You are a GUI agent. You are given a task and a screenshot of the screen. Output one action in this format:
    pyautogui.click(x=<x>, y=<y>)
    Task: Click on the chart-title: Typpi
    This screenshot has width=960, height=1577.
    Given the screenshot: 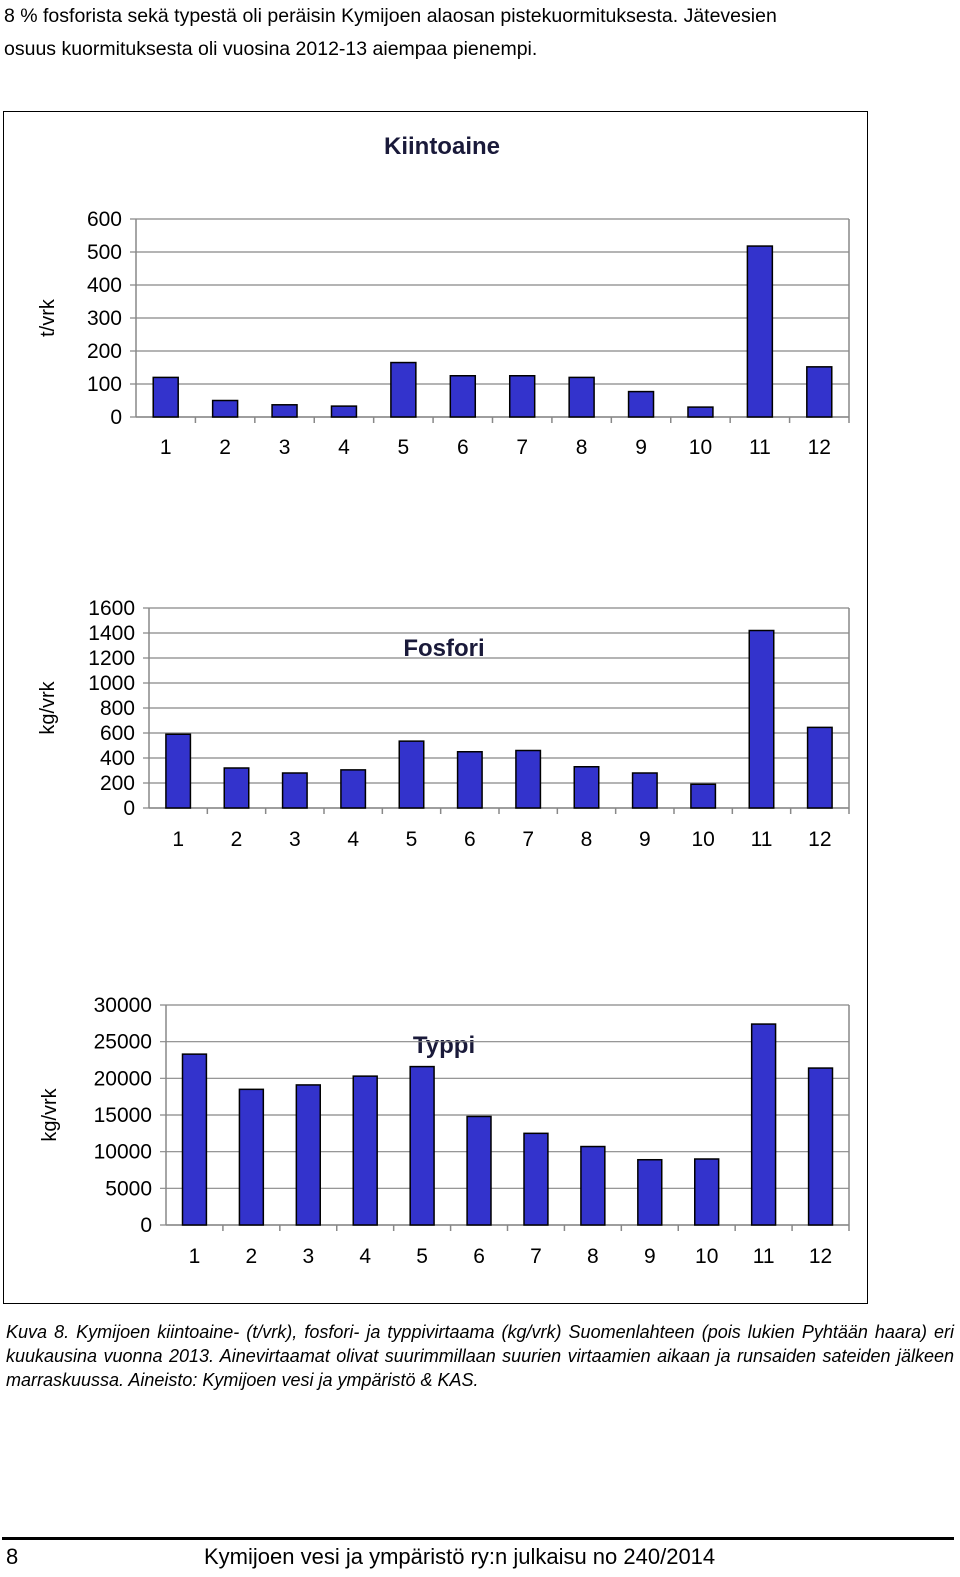 What is the action you would take?
    pyautogui.click(x=444, y=1045)
    